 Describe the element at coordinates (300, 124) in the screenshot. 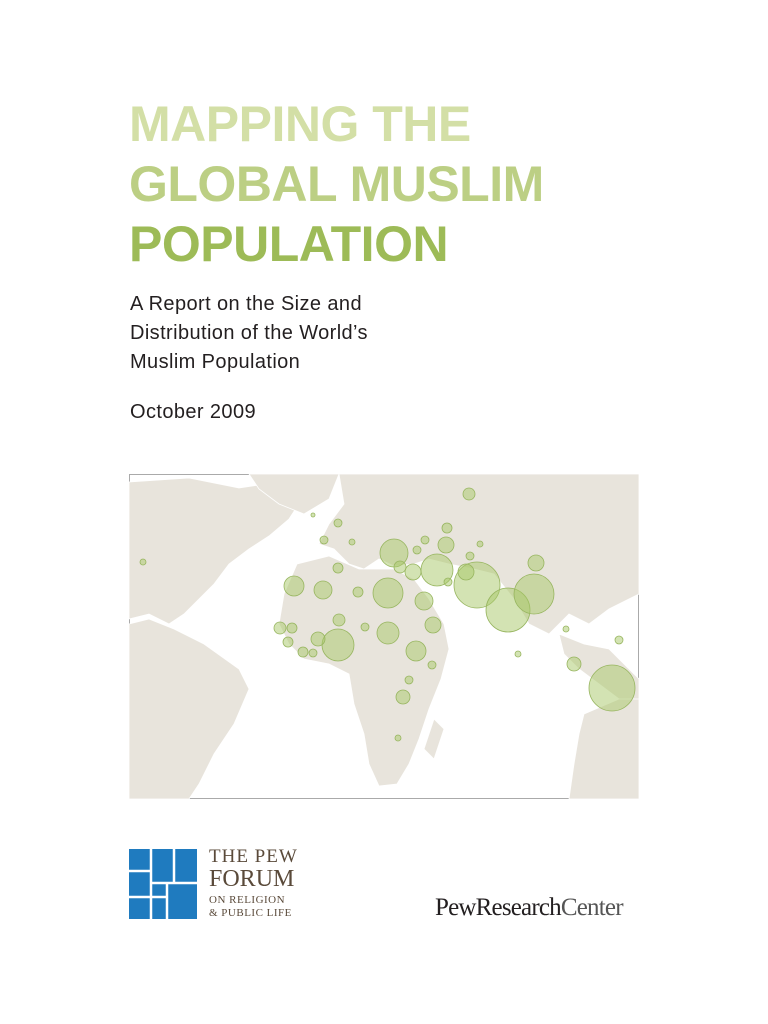

I see `title-line: MAPPING THE` at that location.